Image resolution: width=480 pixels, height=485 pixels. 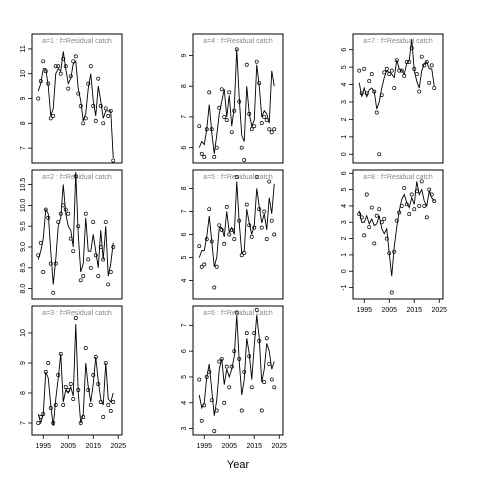 I want to click on panel-title: a=1 : f=Residual catch, so click(x=77, y=41).